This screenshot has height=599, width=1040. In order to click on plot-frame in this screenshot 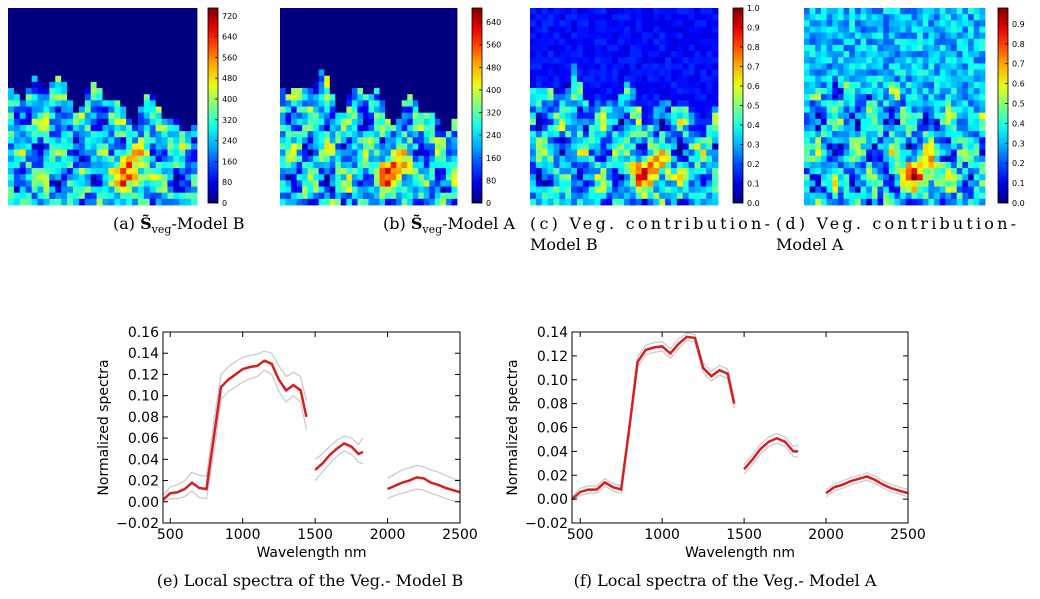, I will do `click(740, 427)`.